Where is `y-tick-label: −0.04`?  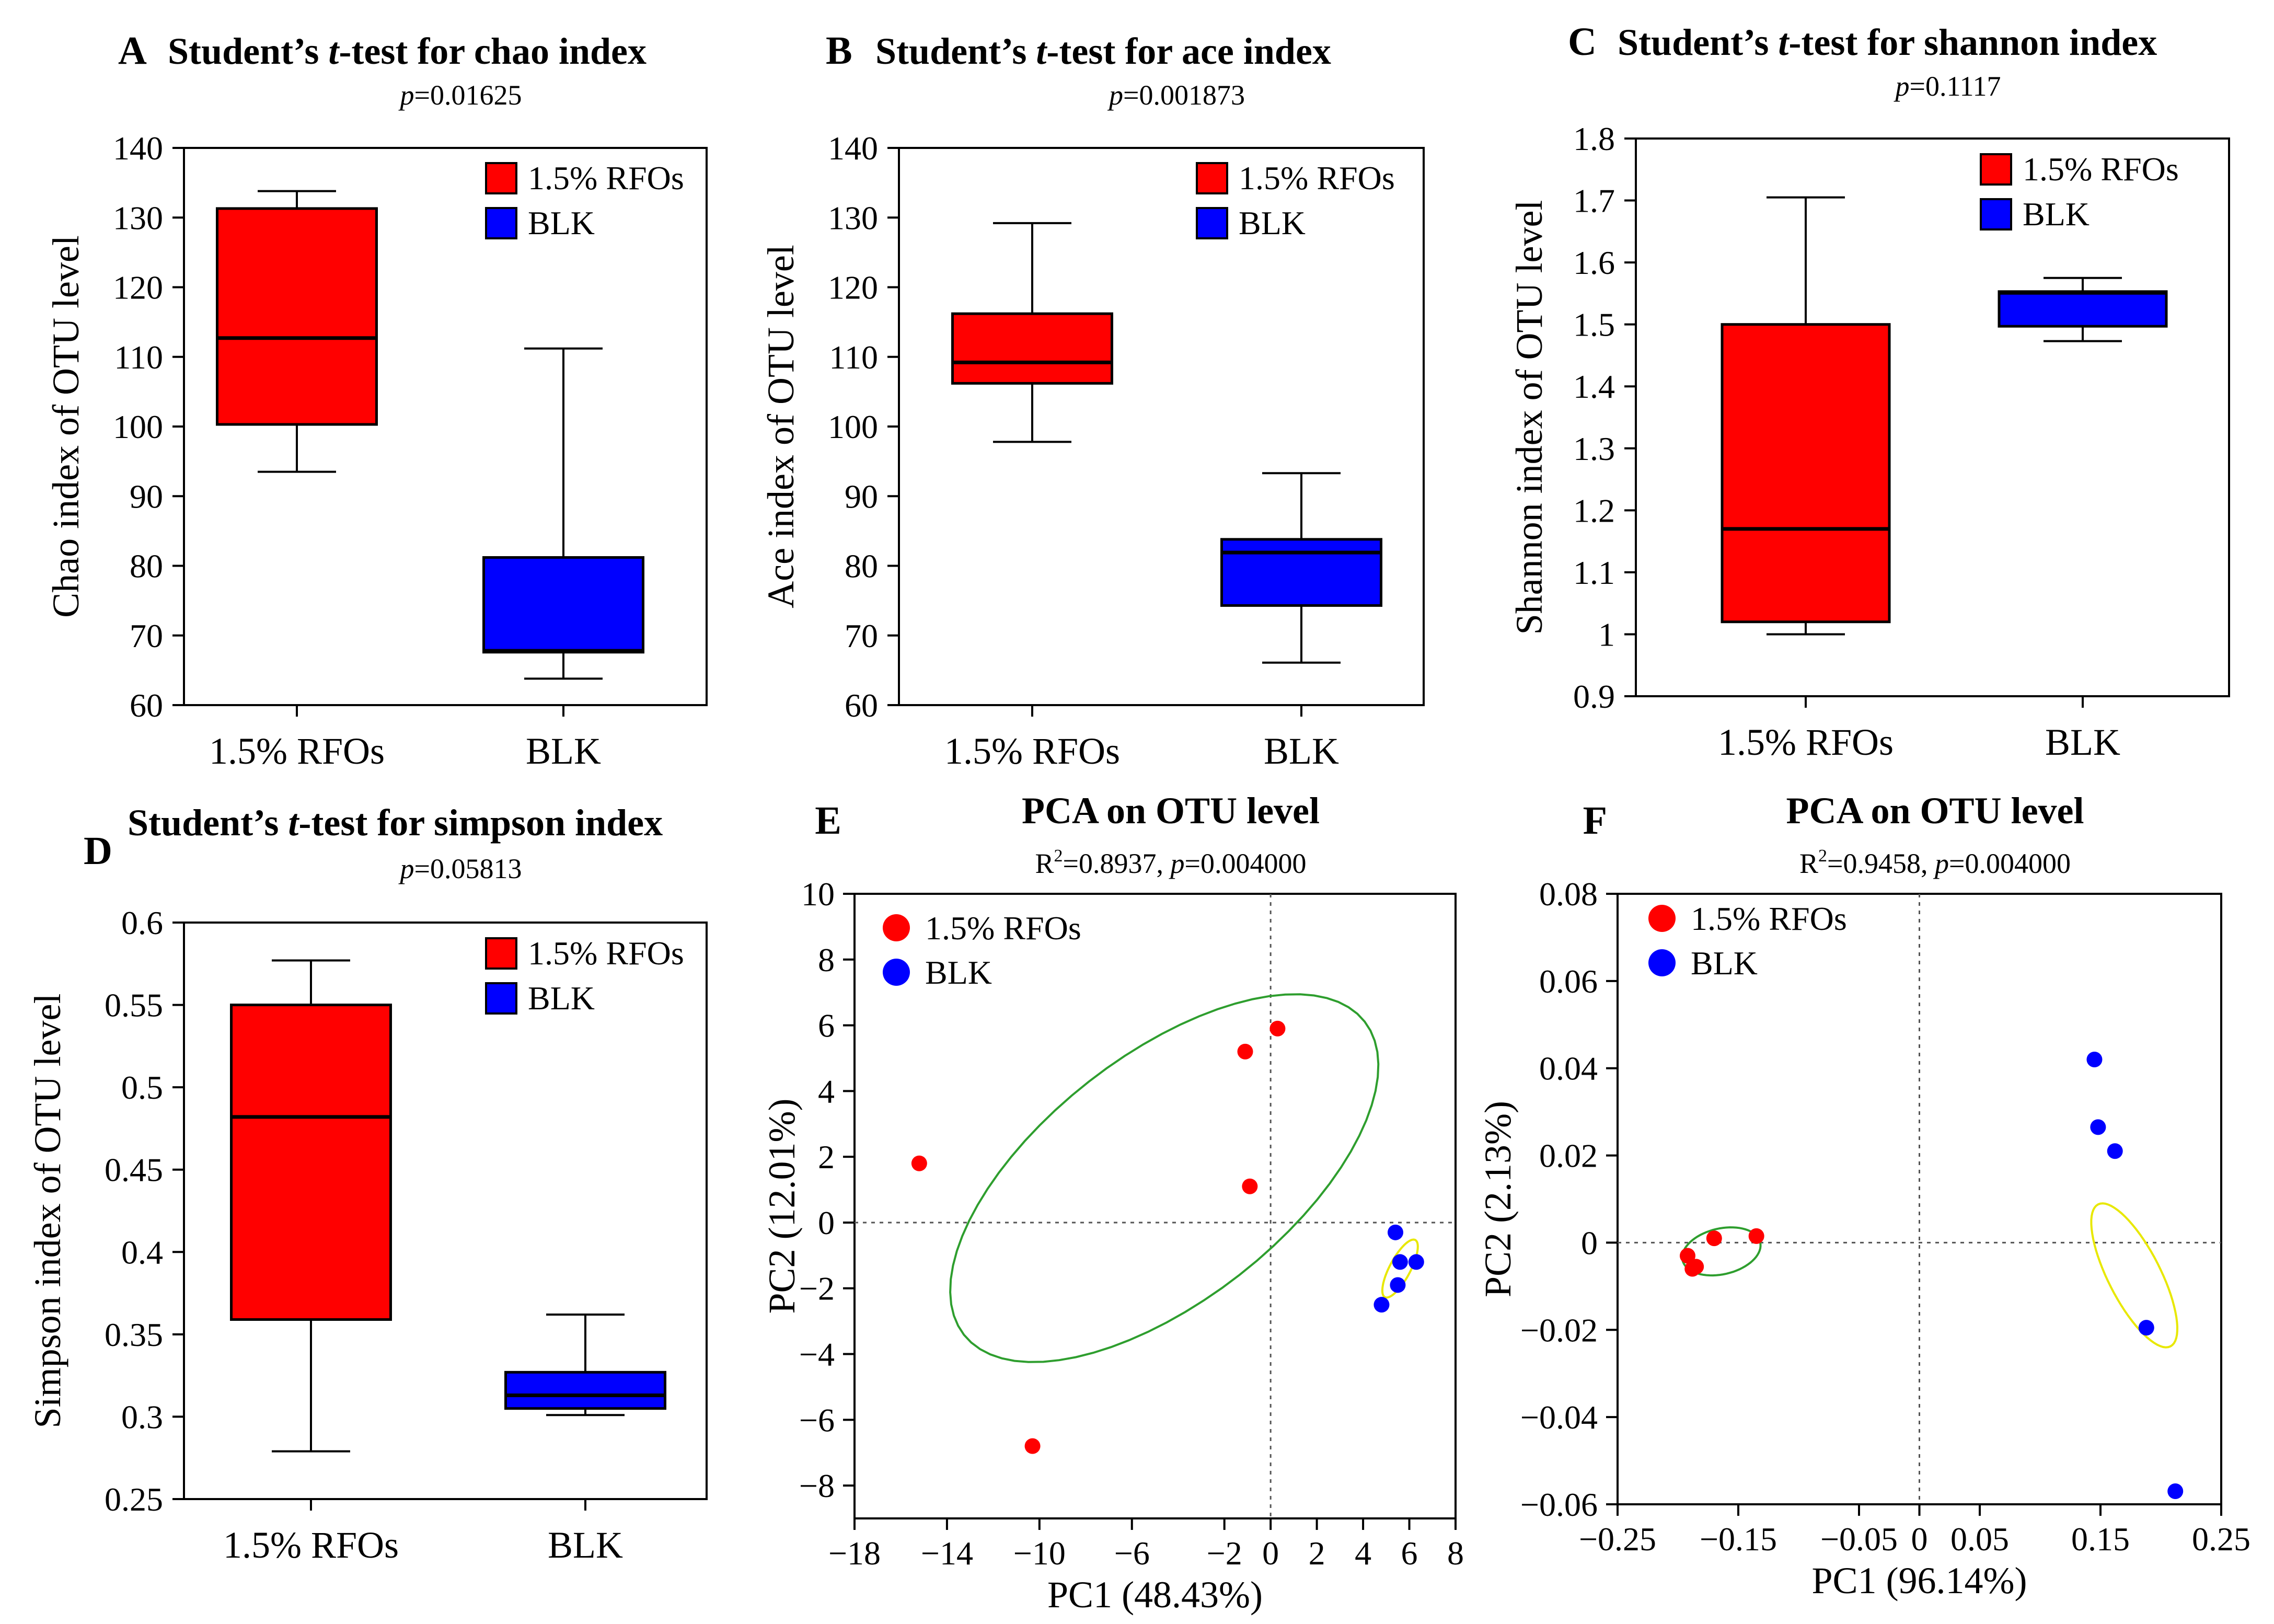 y-tick-label: −0.04 is located at coordinates (1559, 1417).